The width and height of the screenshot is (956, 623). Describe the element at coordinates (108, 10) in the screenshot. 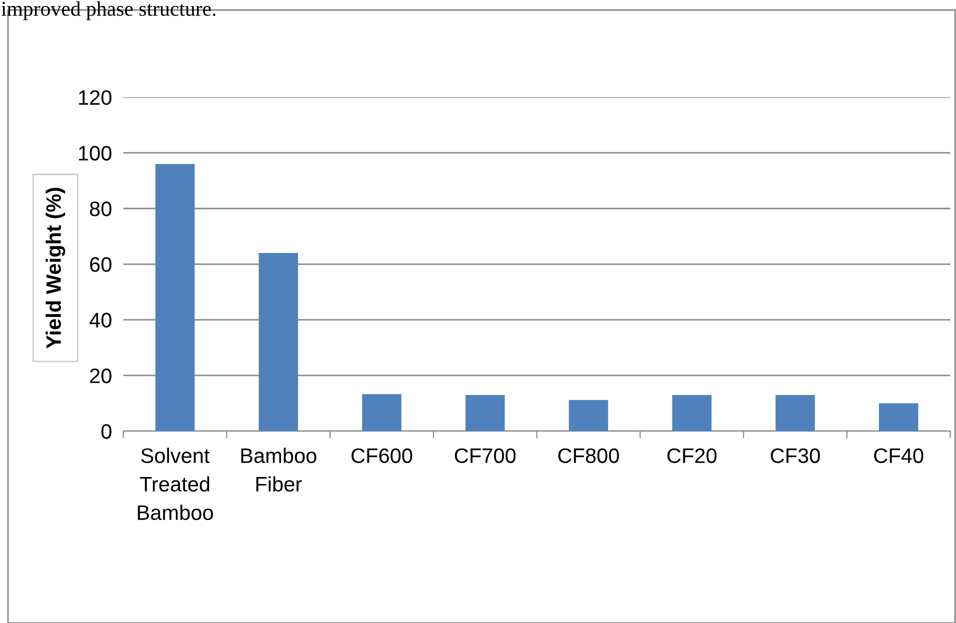

I see `text: improved phase structure.` at that location.